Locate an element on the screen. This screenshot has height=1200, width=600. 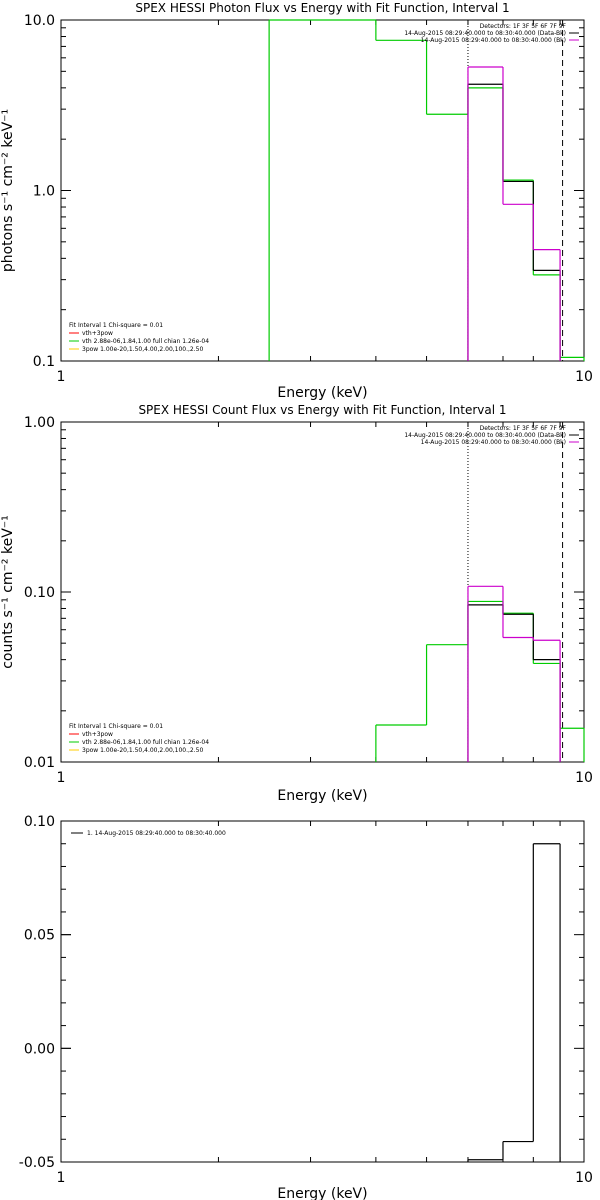
y-axis-title: counts s⁻¹ cm⁻² keV⁻¹ is located at coordinates (8, 592).